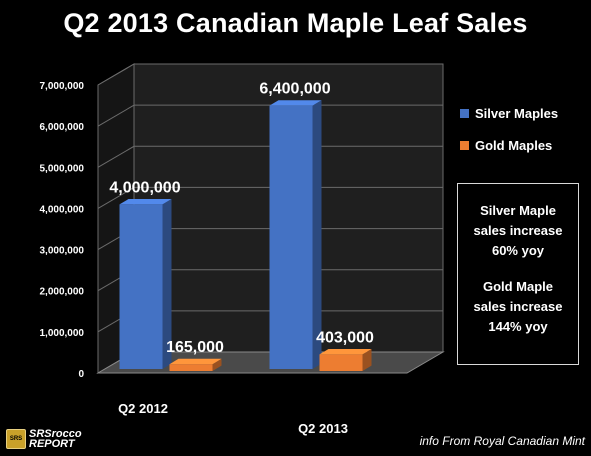  I want to click on y-tick-label: 3,000,000, so click(62, 251).